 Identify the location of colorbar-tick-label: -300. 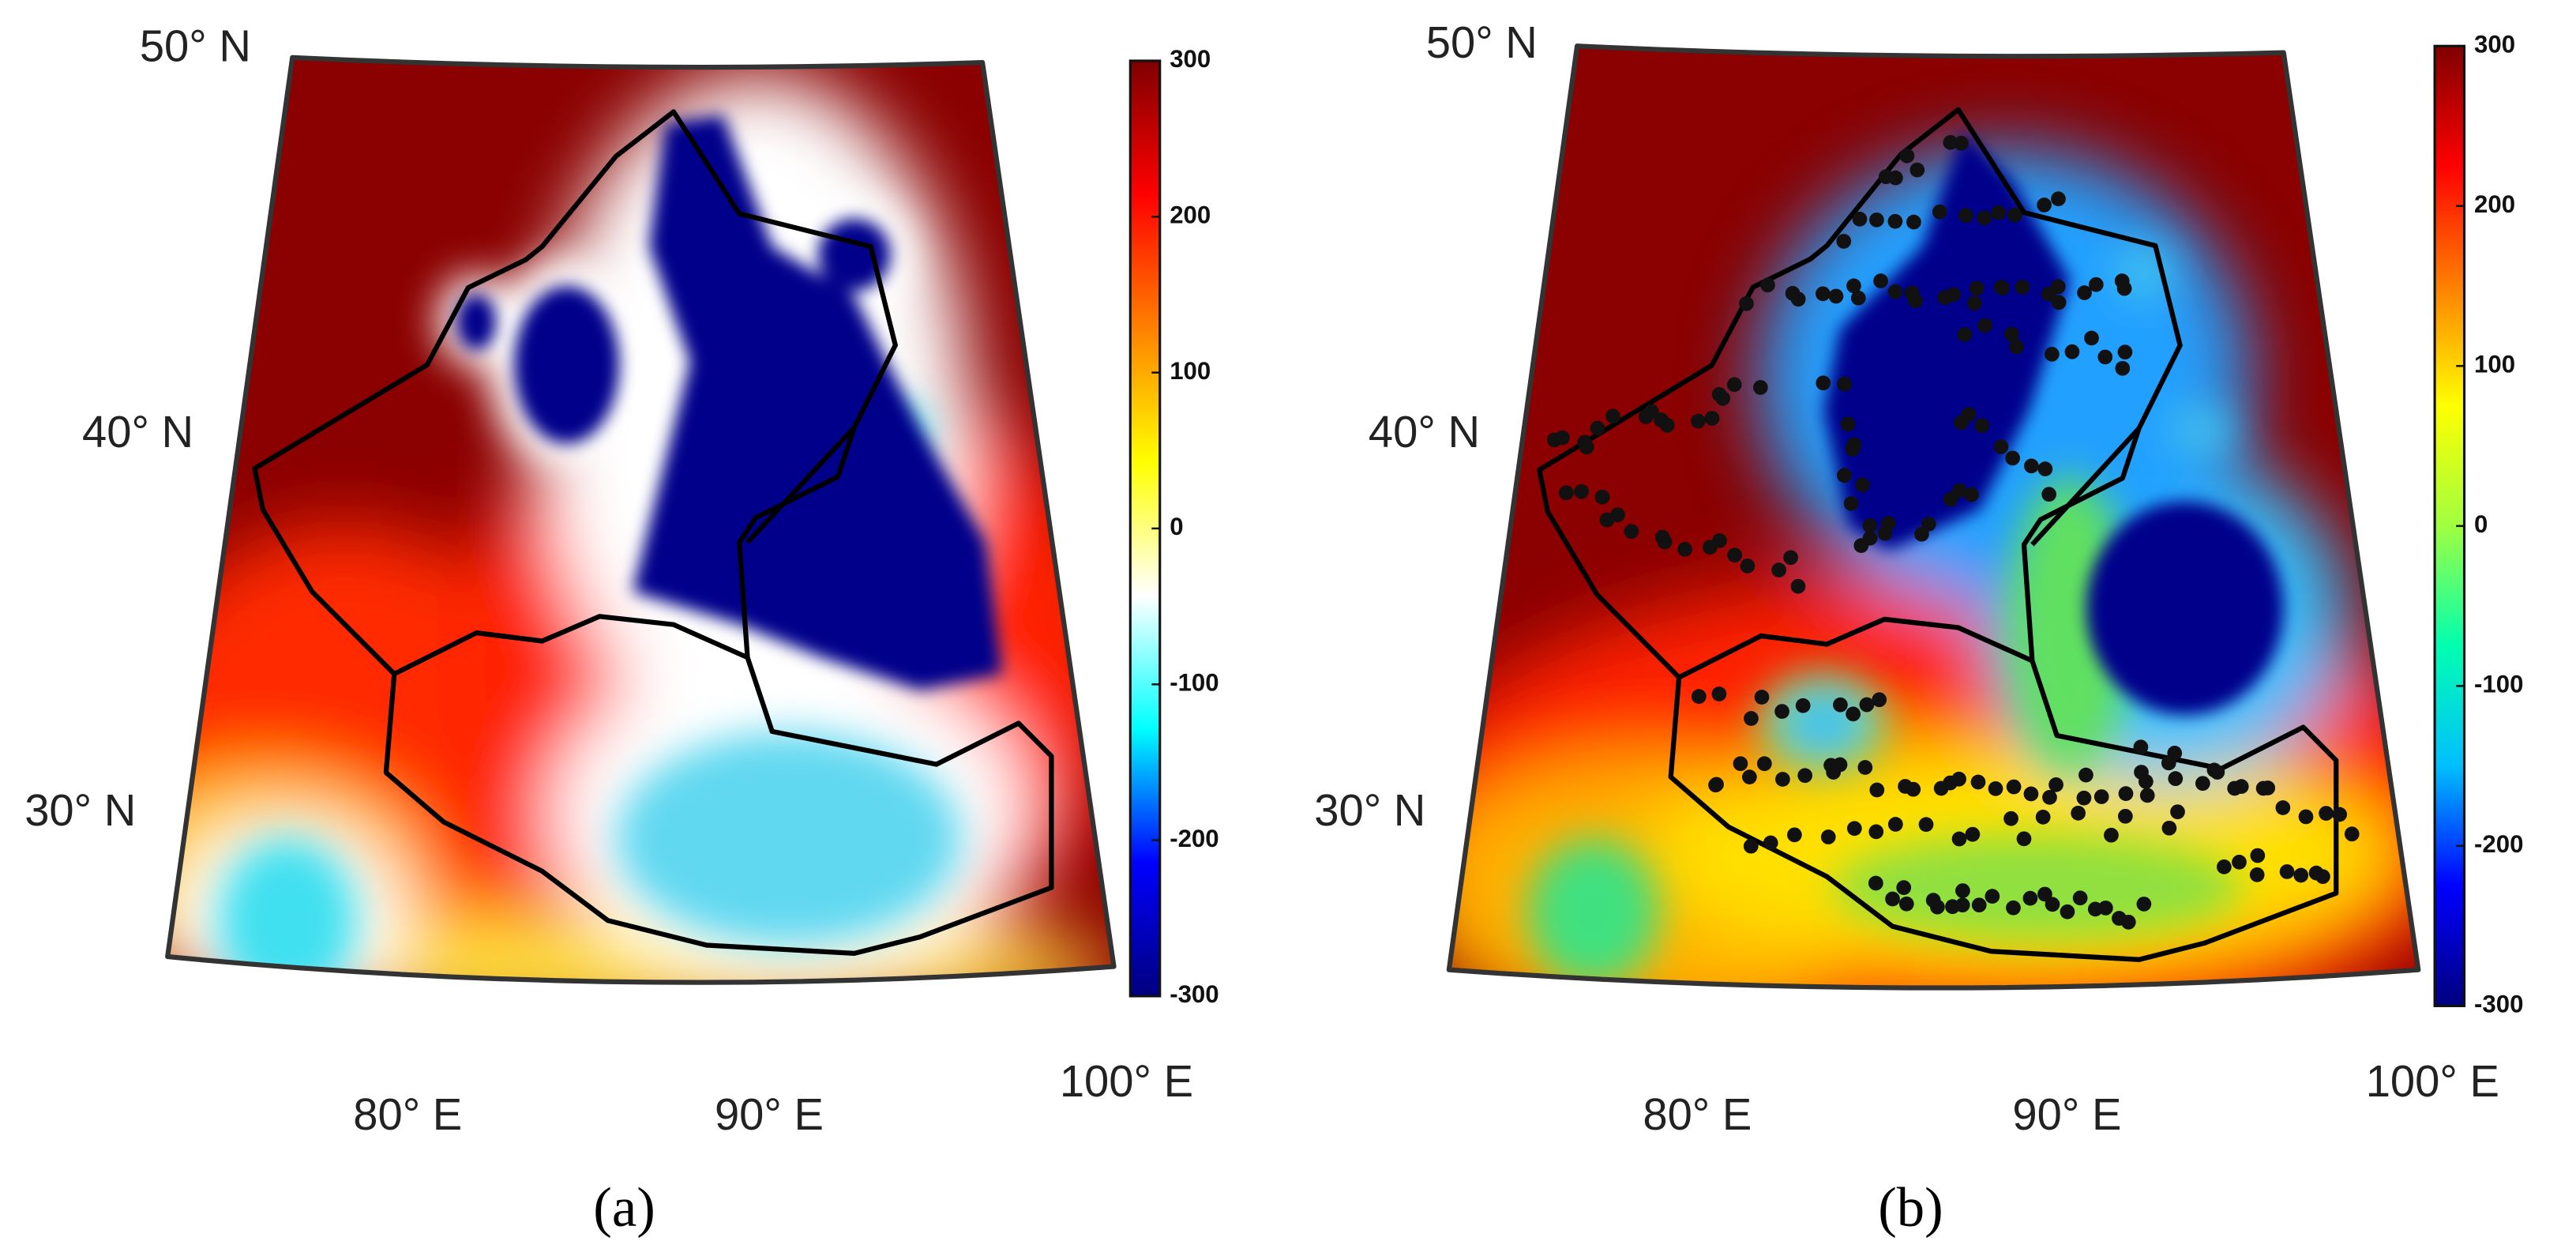
(1194, 994).